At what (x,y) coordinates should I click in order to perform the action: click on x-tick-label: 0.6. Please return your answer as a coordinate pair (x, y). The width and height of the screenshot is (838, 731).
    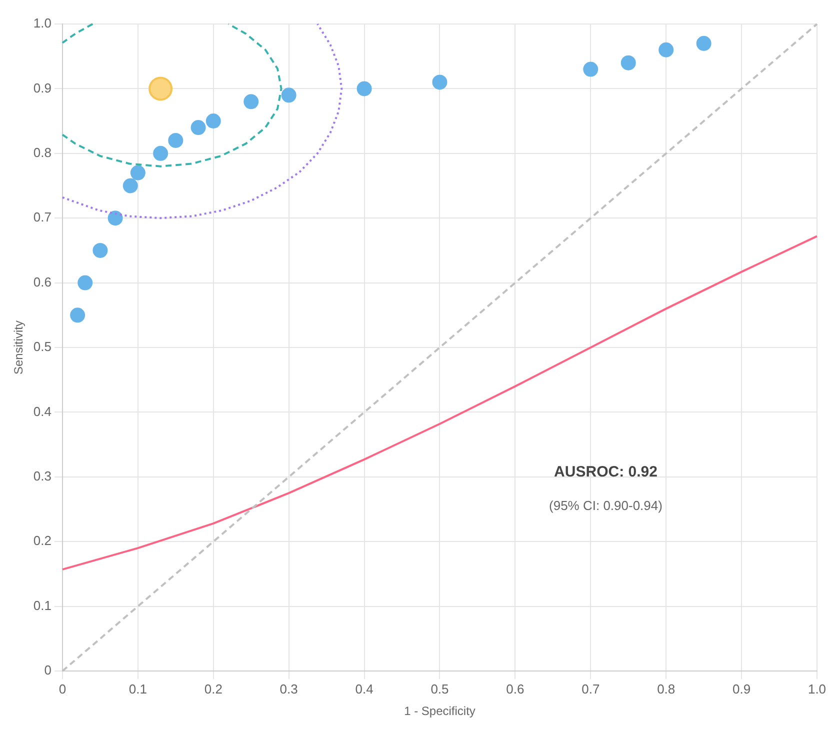
    Looking at the image, I should click on (515, 688).